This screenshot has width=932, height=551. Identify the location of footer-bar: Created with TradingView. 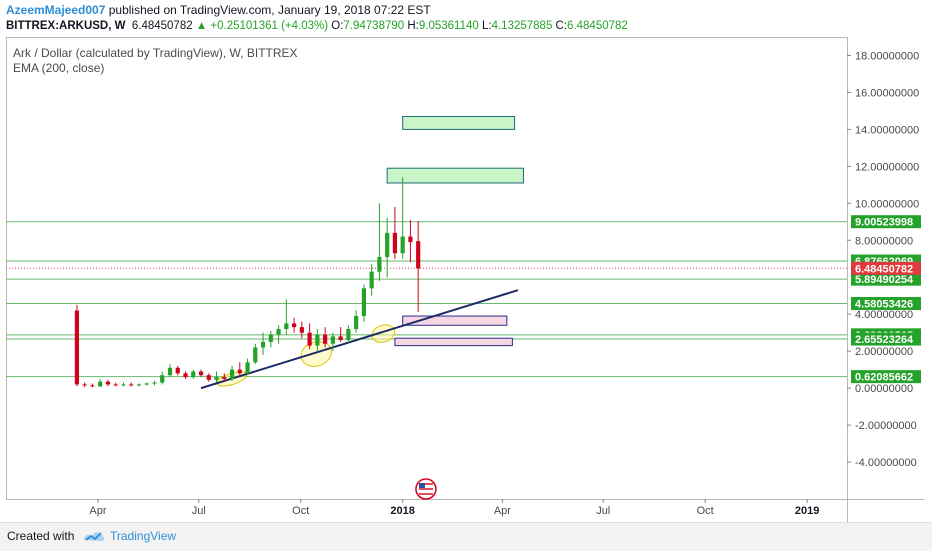
(466, 536).